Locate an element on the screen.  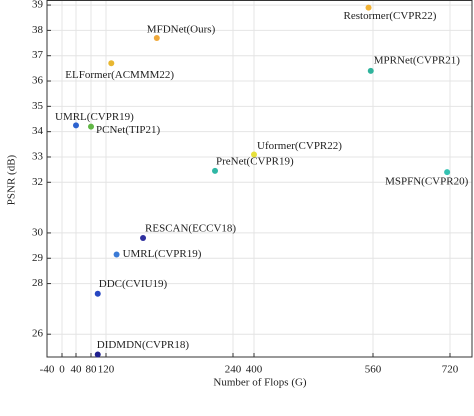
y-axis-label: PSNR (dB) is located at coordinates (12, 179).